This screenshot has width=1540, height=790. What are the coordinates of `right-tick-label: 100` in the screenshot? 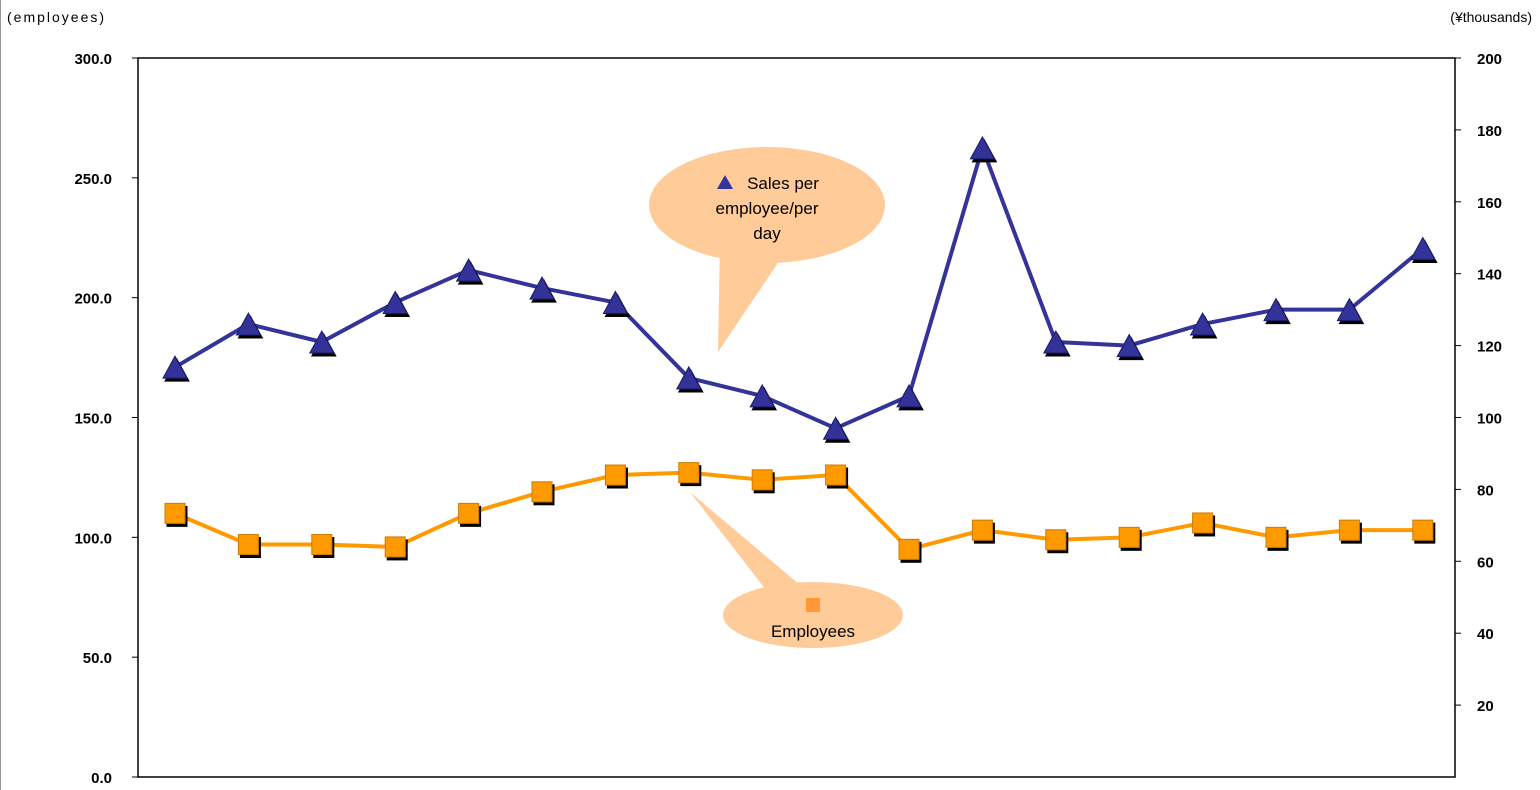 It's located at (1489, 419).